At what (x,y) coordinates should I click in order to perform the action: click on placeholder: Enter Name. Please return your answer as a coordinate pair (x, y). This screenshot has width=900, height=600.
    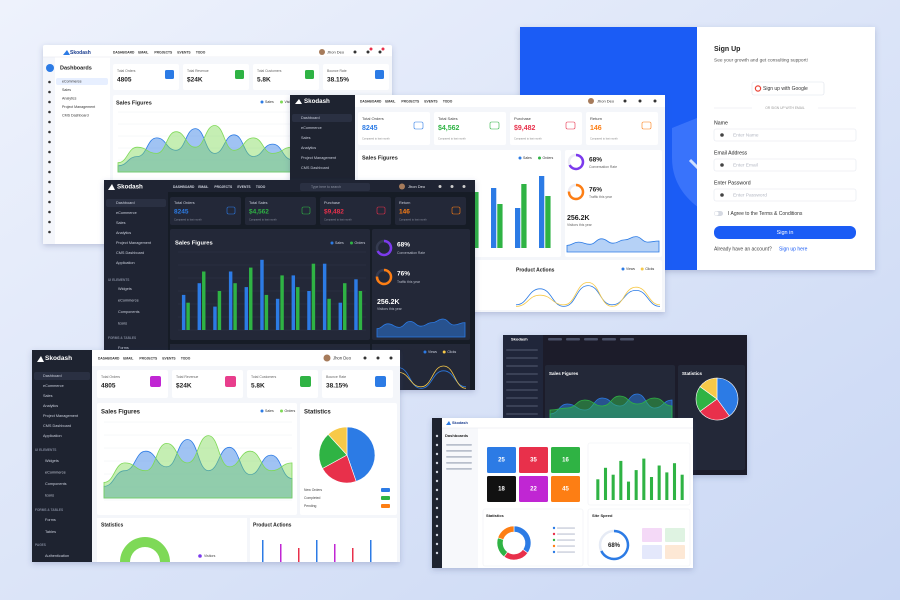
    Looking at the image, I should click on (746, 135).